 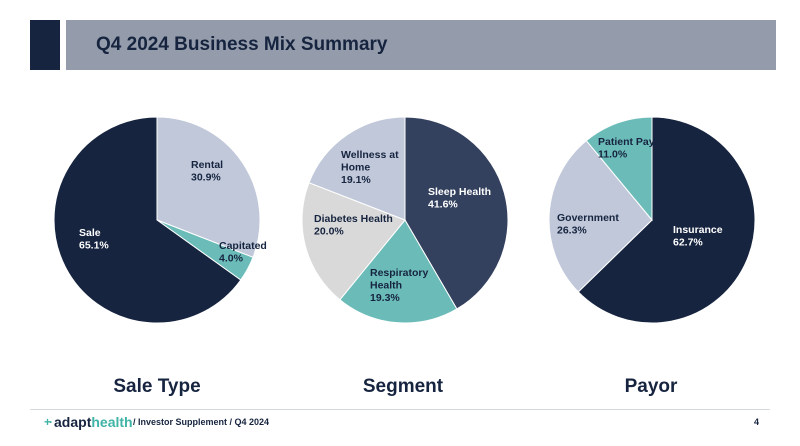 What do you see at coordinates (353, 241) in the screenshot?
I see `pie-slice-diabetes-health` at bounding box center [353, 241].